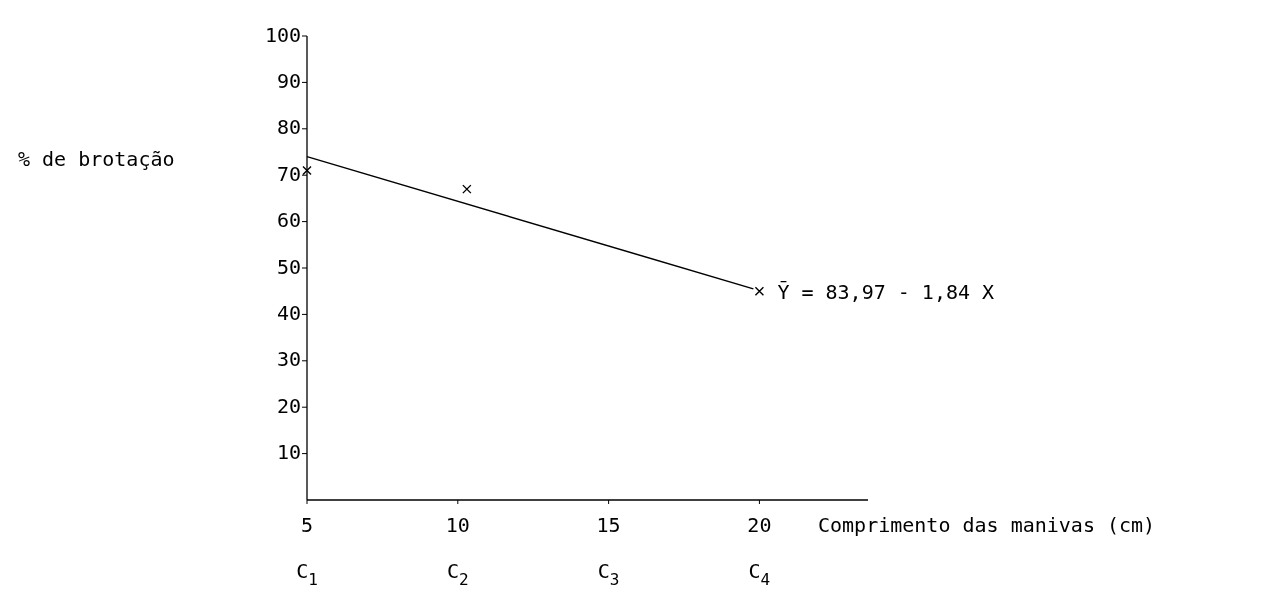 The image size is (1268, 600). Describe the element at coordinates (987, 525) in the screenshot. I see `x-axis-title: Comprimento das manivas (cm)` at that location.